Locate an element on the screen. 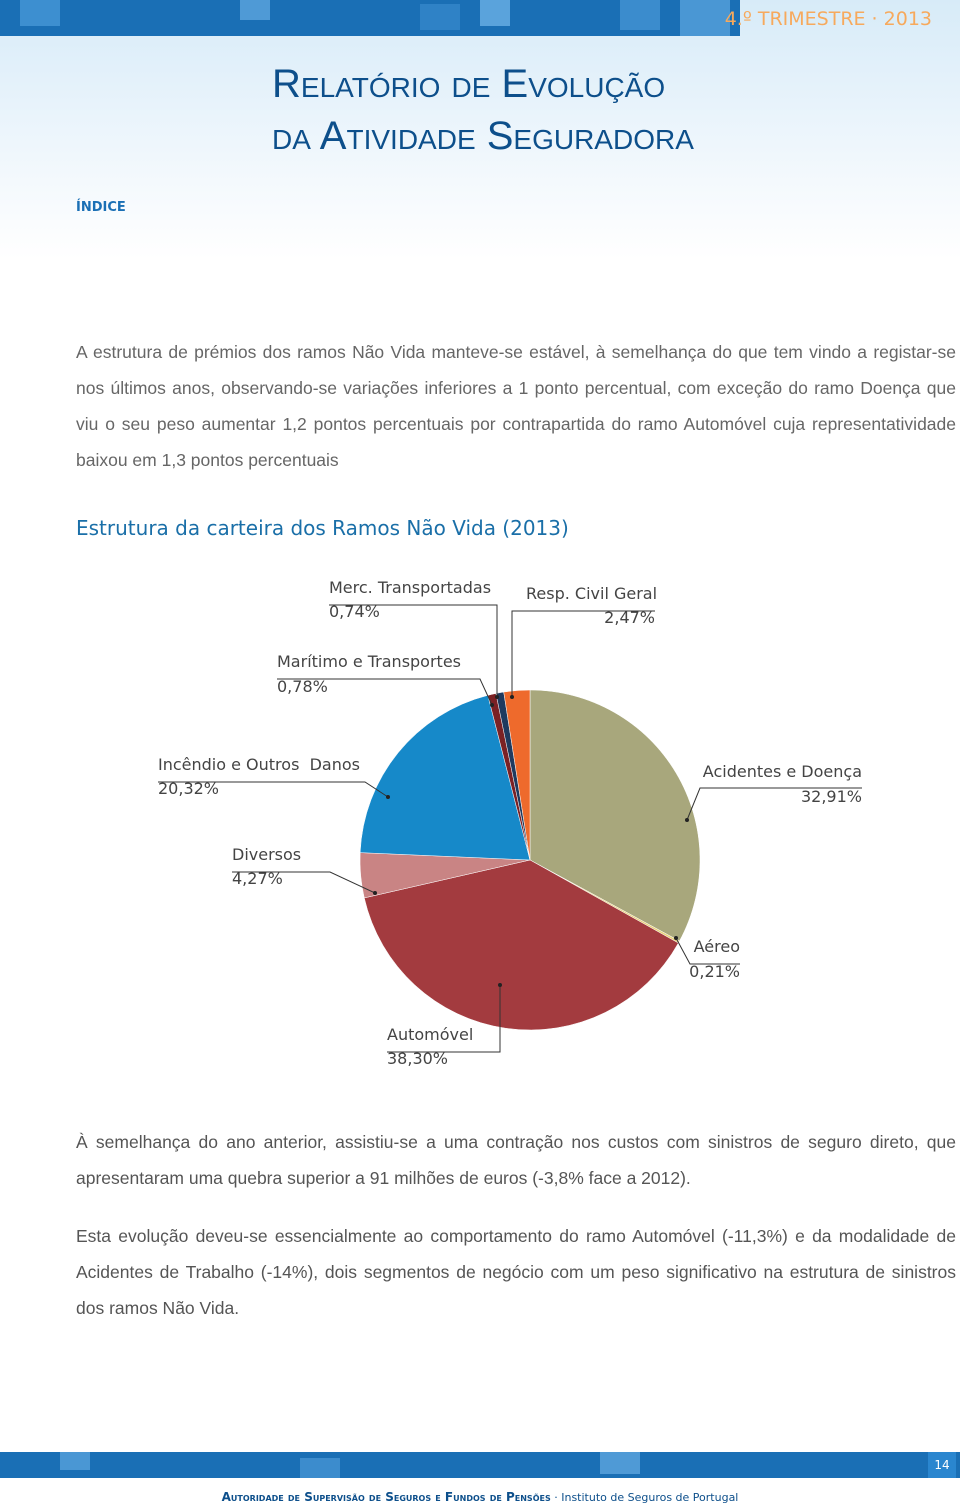 The image size is (960, 1504). slice-label: Aéreo is located at coordinates (717, 946).